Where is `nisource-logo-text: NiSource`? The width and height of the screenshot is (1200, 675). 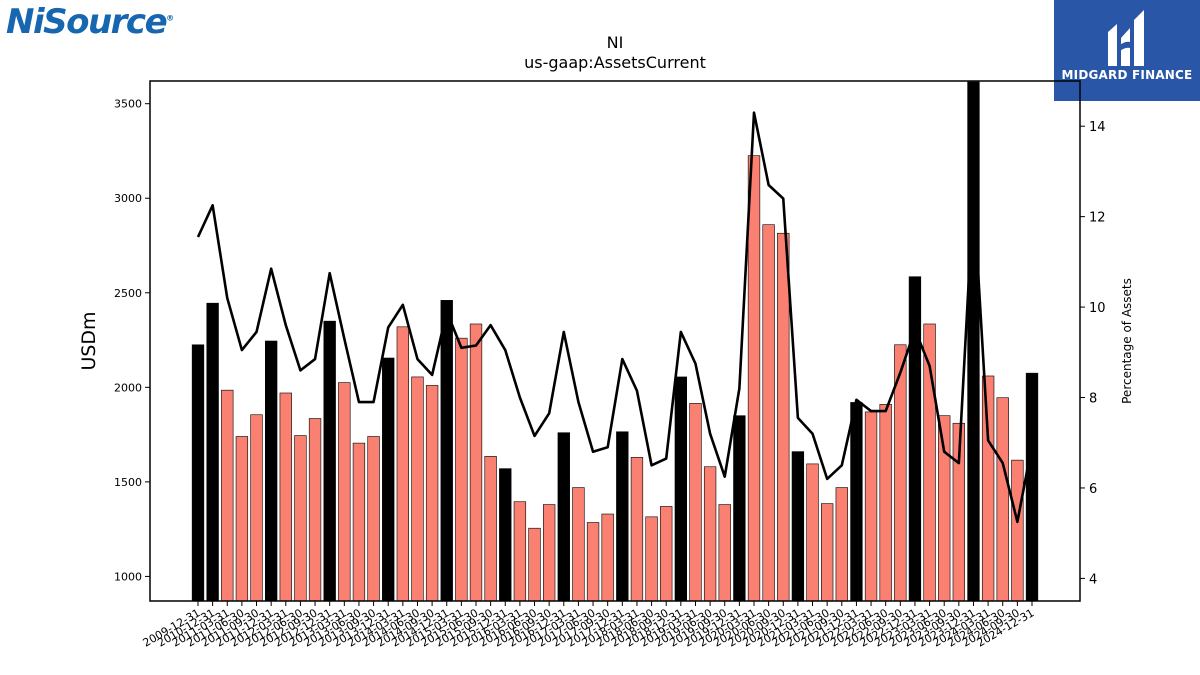 nisource-logo-text: NiSource is located at coordinates (87, 22).